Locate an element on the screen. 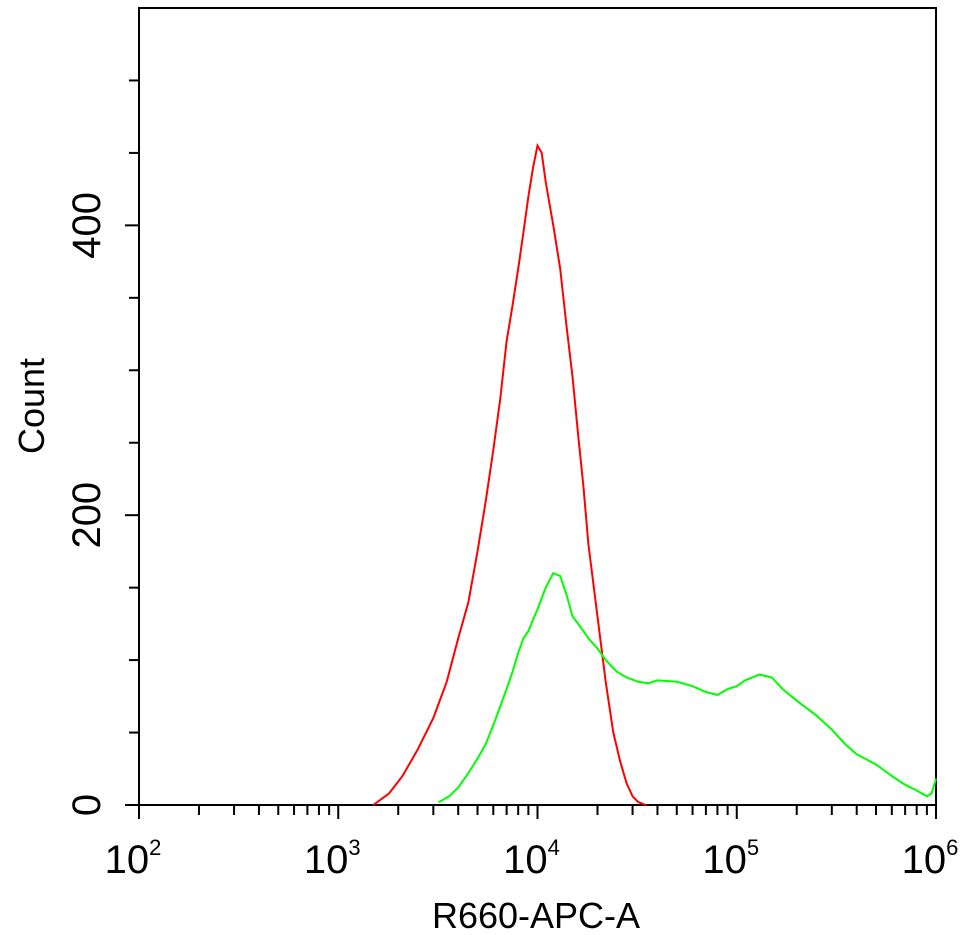  x-tick-label: 10³ is located at coordinates (332, 858).